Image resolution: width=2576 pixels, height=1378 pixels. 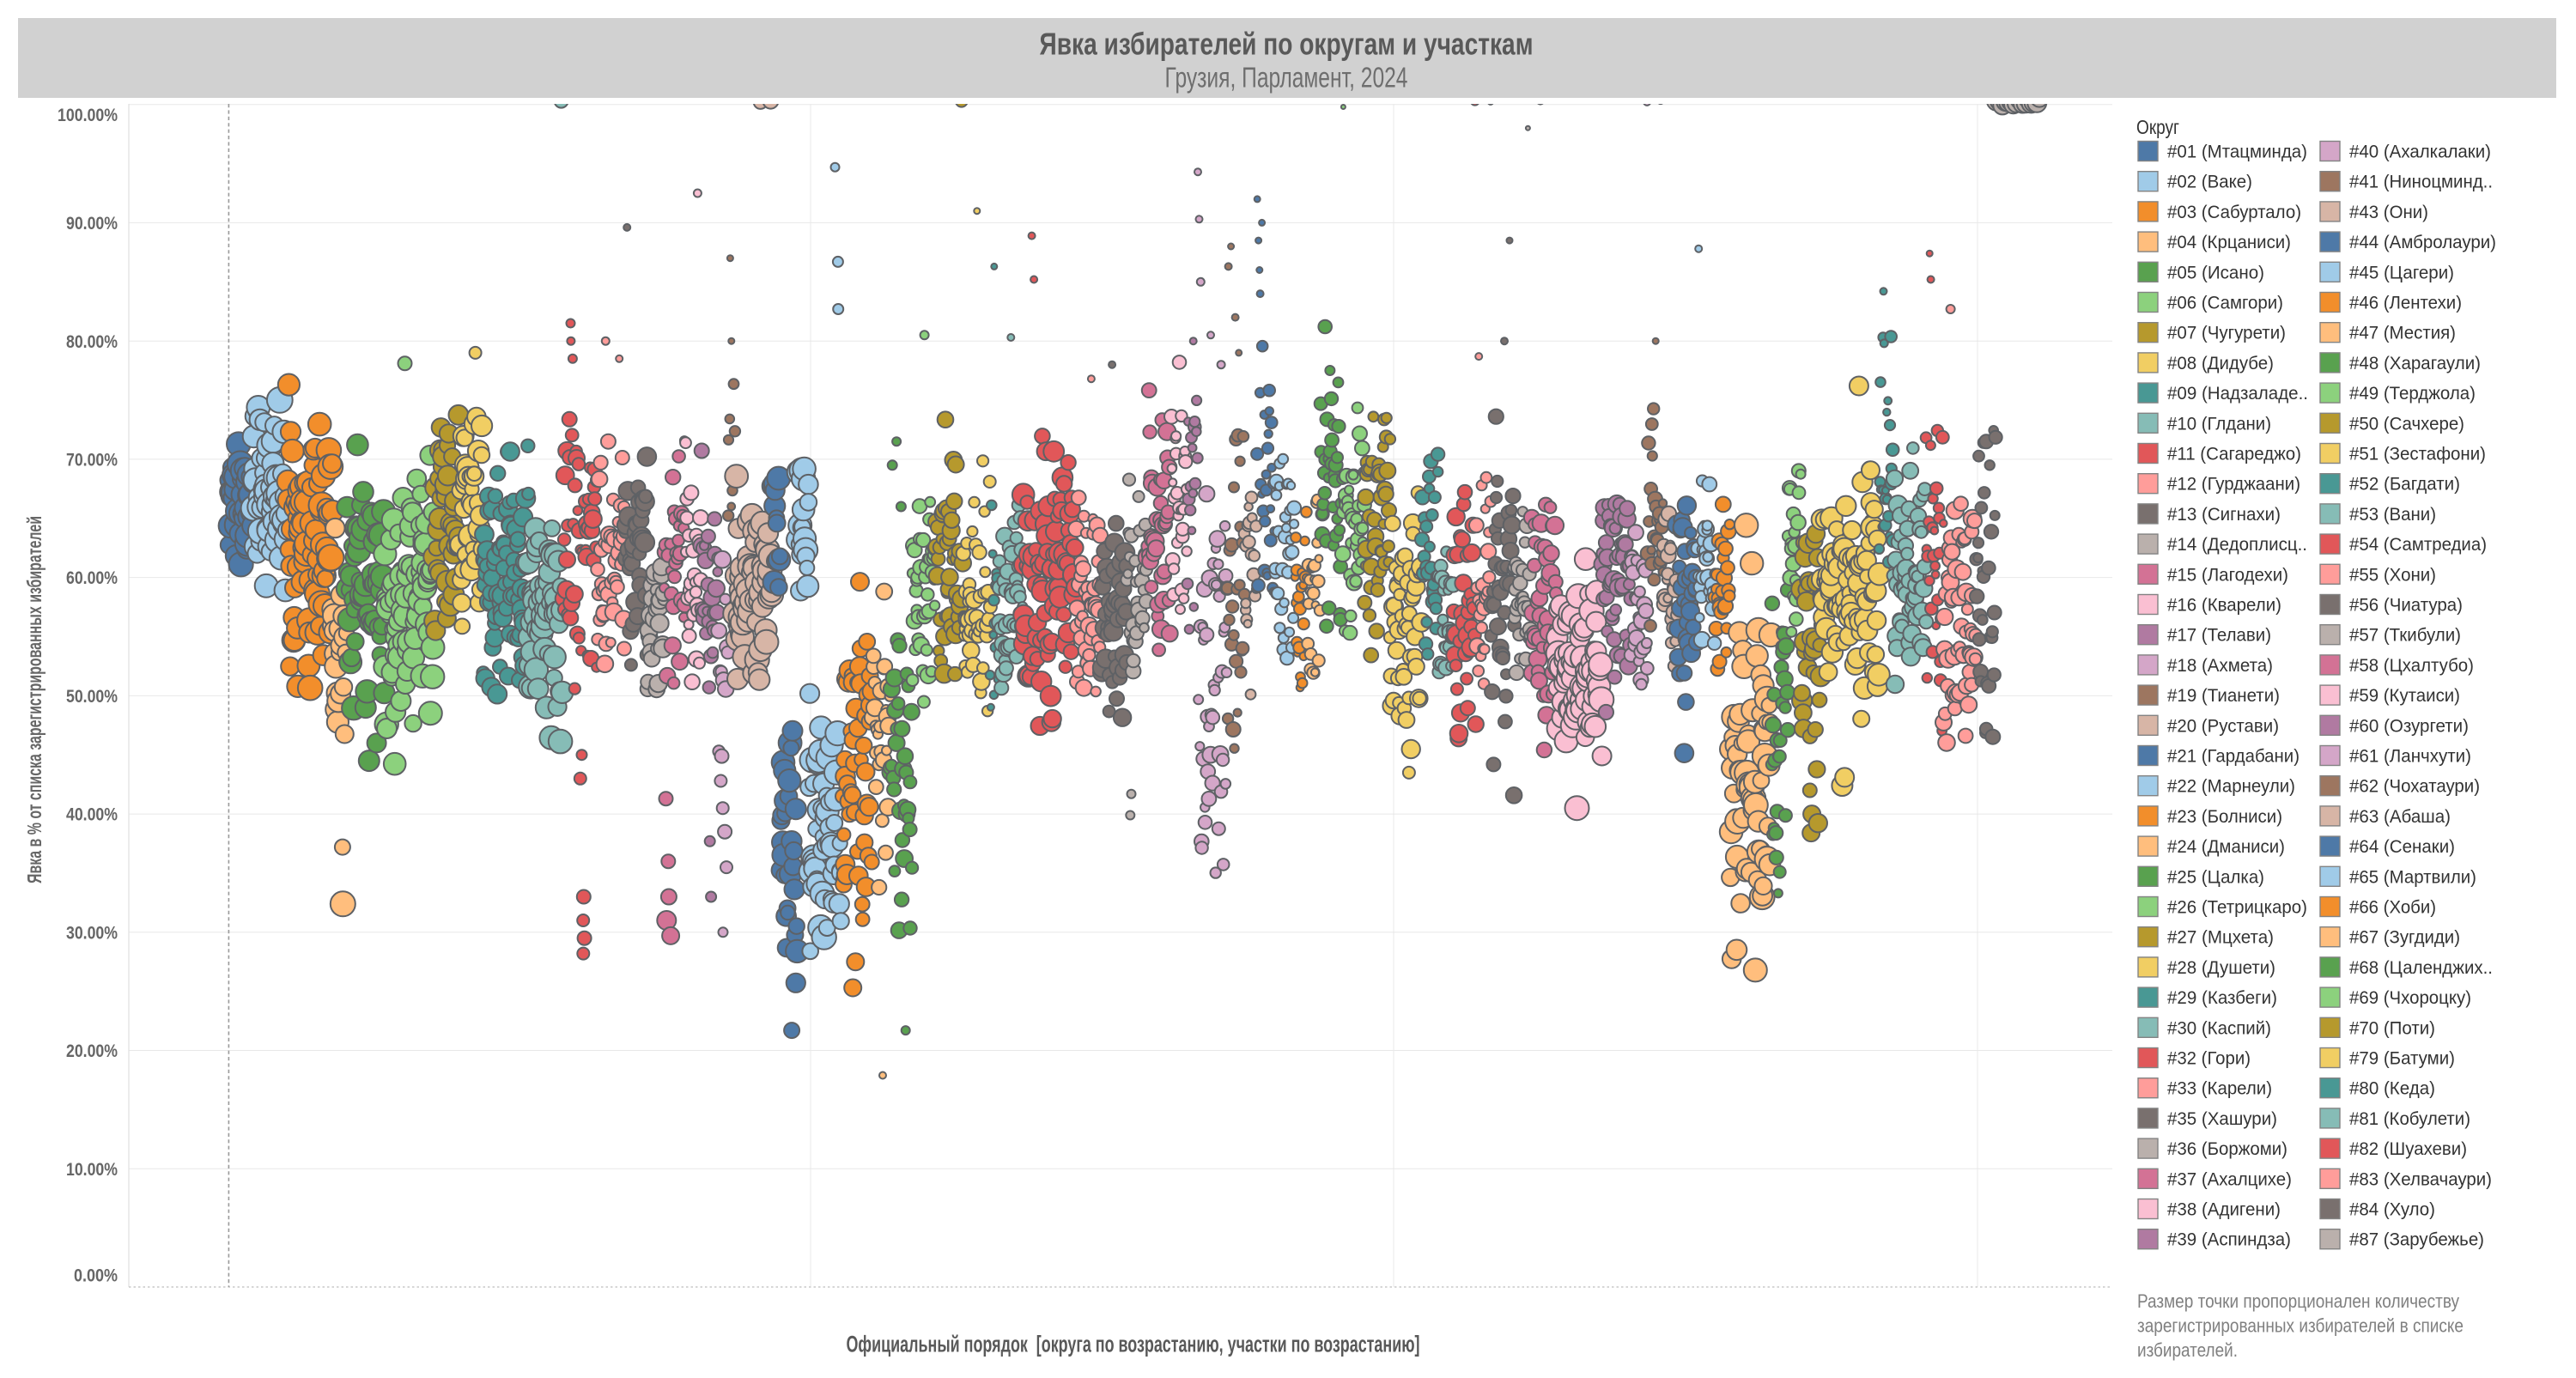 What do you see at coordinates (2409, 1119) in the screenshot?
I see `svg-text: #81 (Кобулети)` at bounding box center [2409, 1119].